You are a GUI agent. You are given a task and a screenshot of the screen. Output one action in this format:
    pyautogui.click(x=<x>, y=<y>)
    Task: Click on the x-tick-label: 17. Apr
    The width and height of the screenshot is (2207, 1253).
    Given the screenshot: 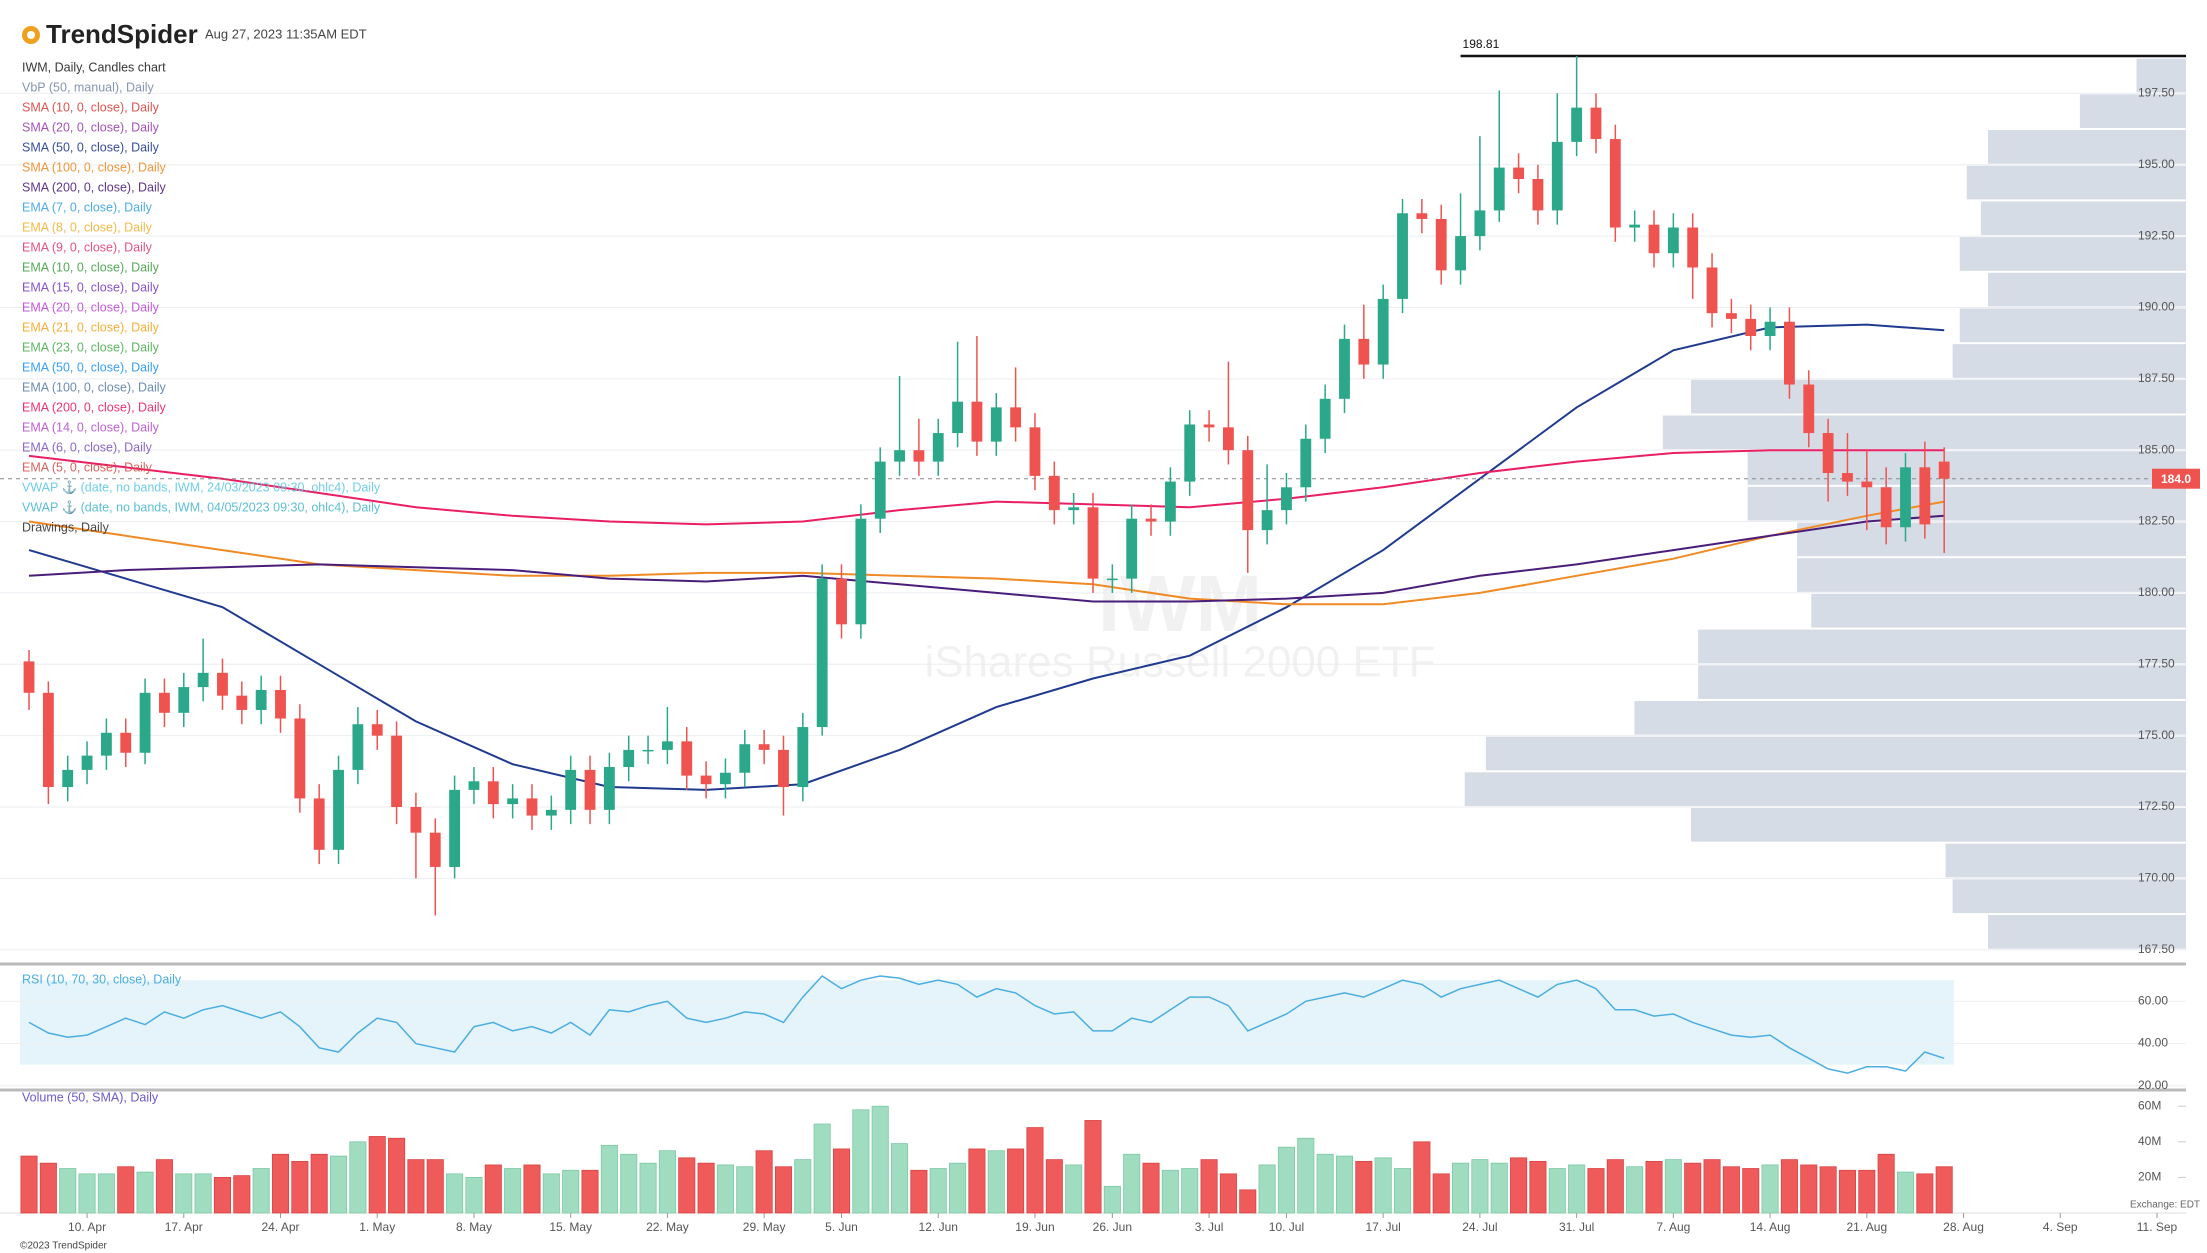 What is the action you would take?
    pyautogui.click(x=184, y=1227)
    